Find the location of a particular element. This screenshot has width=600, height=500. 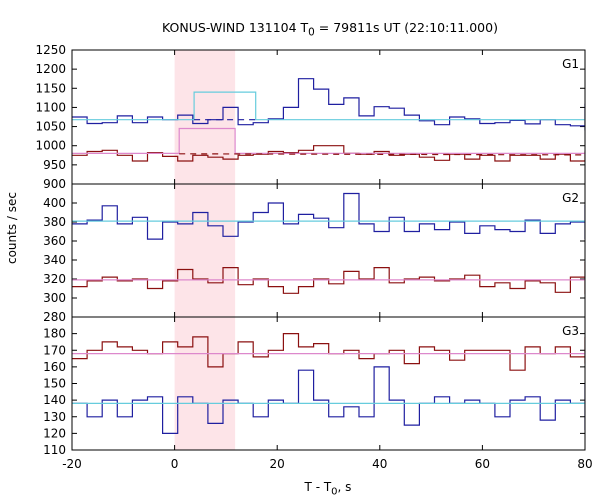

y-tick-label: 130 is located at coordinates (54, 417).